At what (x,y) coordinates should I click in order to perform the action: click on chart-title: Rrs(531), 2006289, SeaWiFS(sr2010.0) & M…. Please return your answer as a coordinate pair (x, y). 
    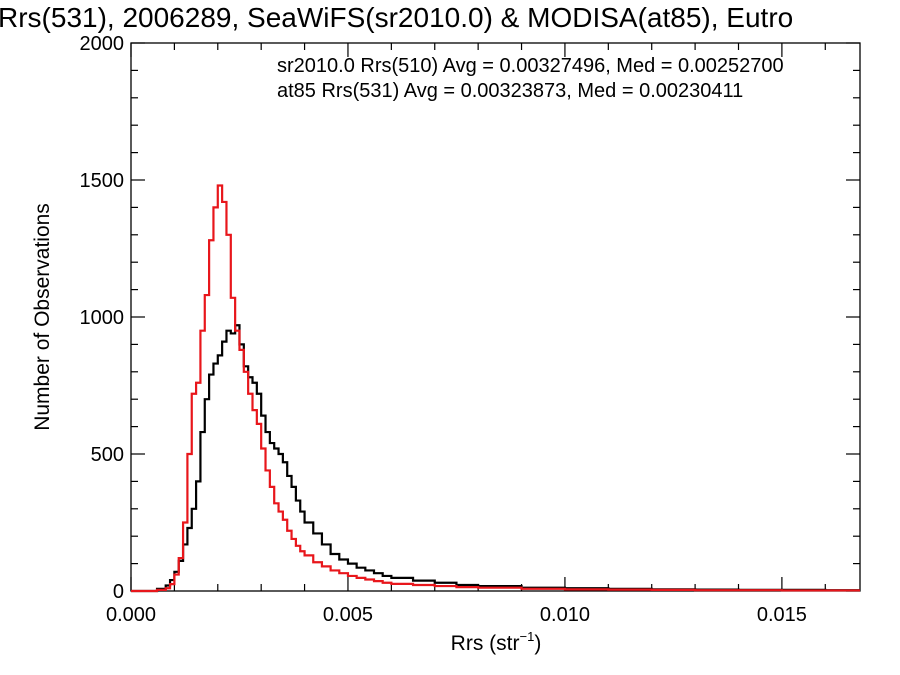
    Looking at the image, I should click on (396, 17).